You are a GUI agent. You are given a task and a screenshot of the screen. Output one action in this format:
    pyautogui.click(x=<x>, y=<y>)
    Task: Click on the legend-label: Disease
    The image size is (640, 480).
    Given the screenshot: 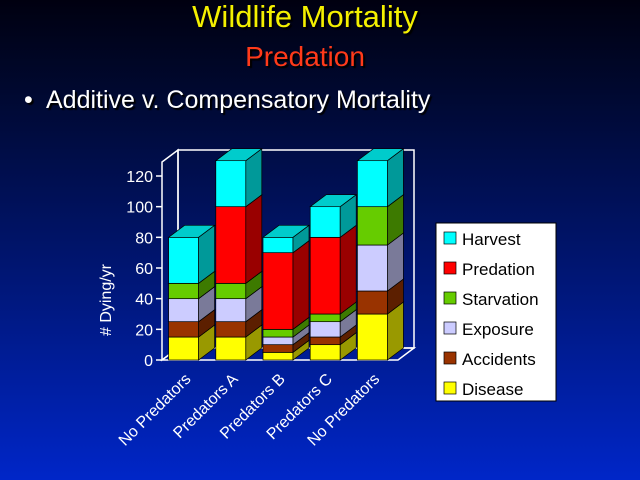 What is the action you would take?
    pyautogui.click(x=492, y=389)
    